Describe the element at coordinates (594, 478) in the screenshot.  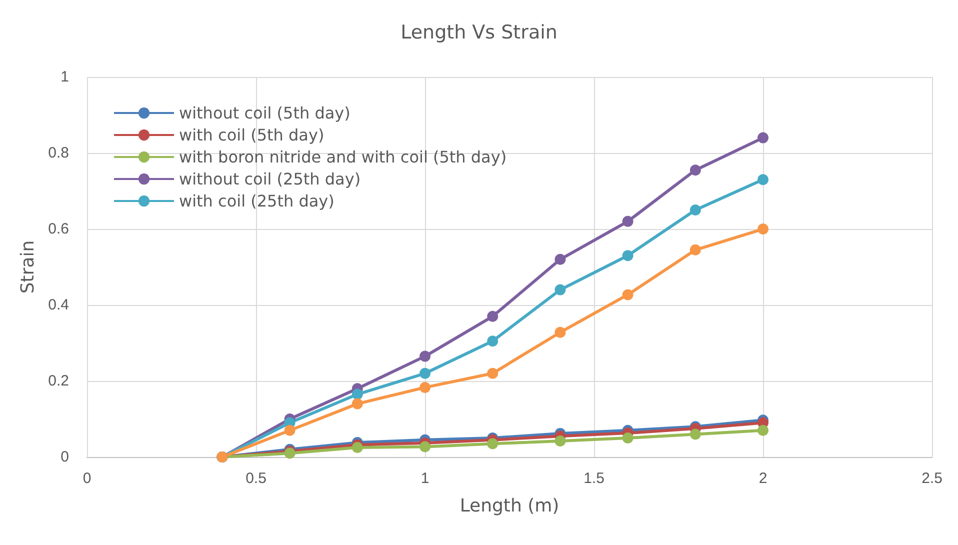
I see `x-tick-label: 1.5` at that location.